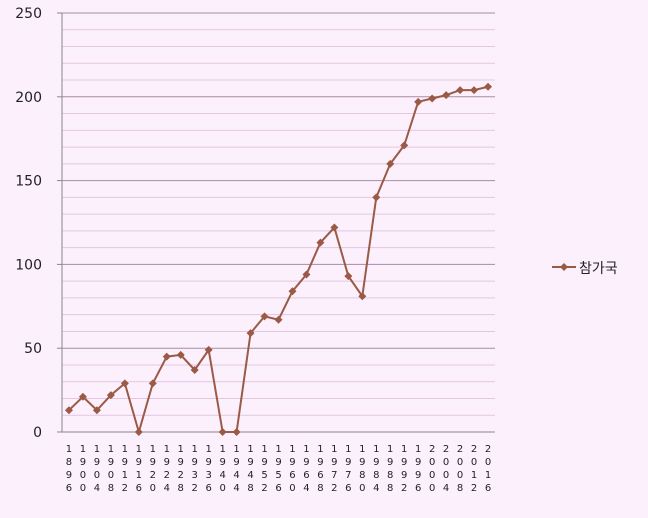  What do you see at coordinates (68, 470) in the screenshot?
I see `x-tick-label: 1896` at bounding box center [68, 470].